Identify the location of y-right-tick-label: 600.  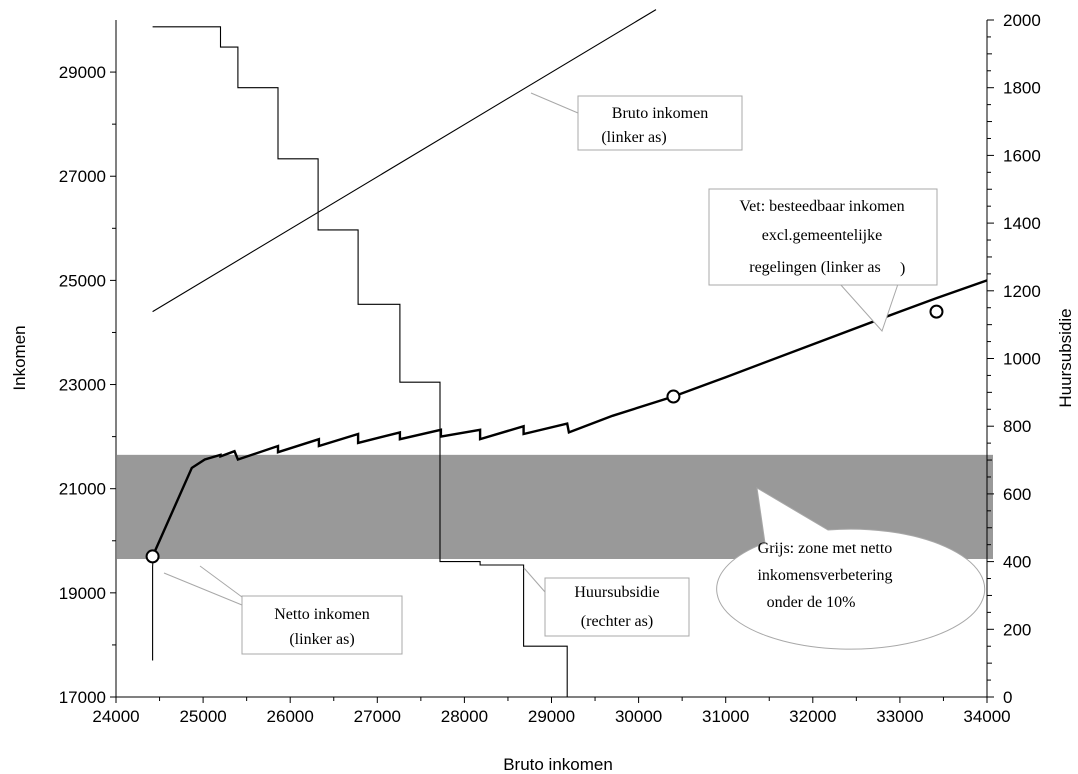
(1017, 494).